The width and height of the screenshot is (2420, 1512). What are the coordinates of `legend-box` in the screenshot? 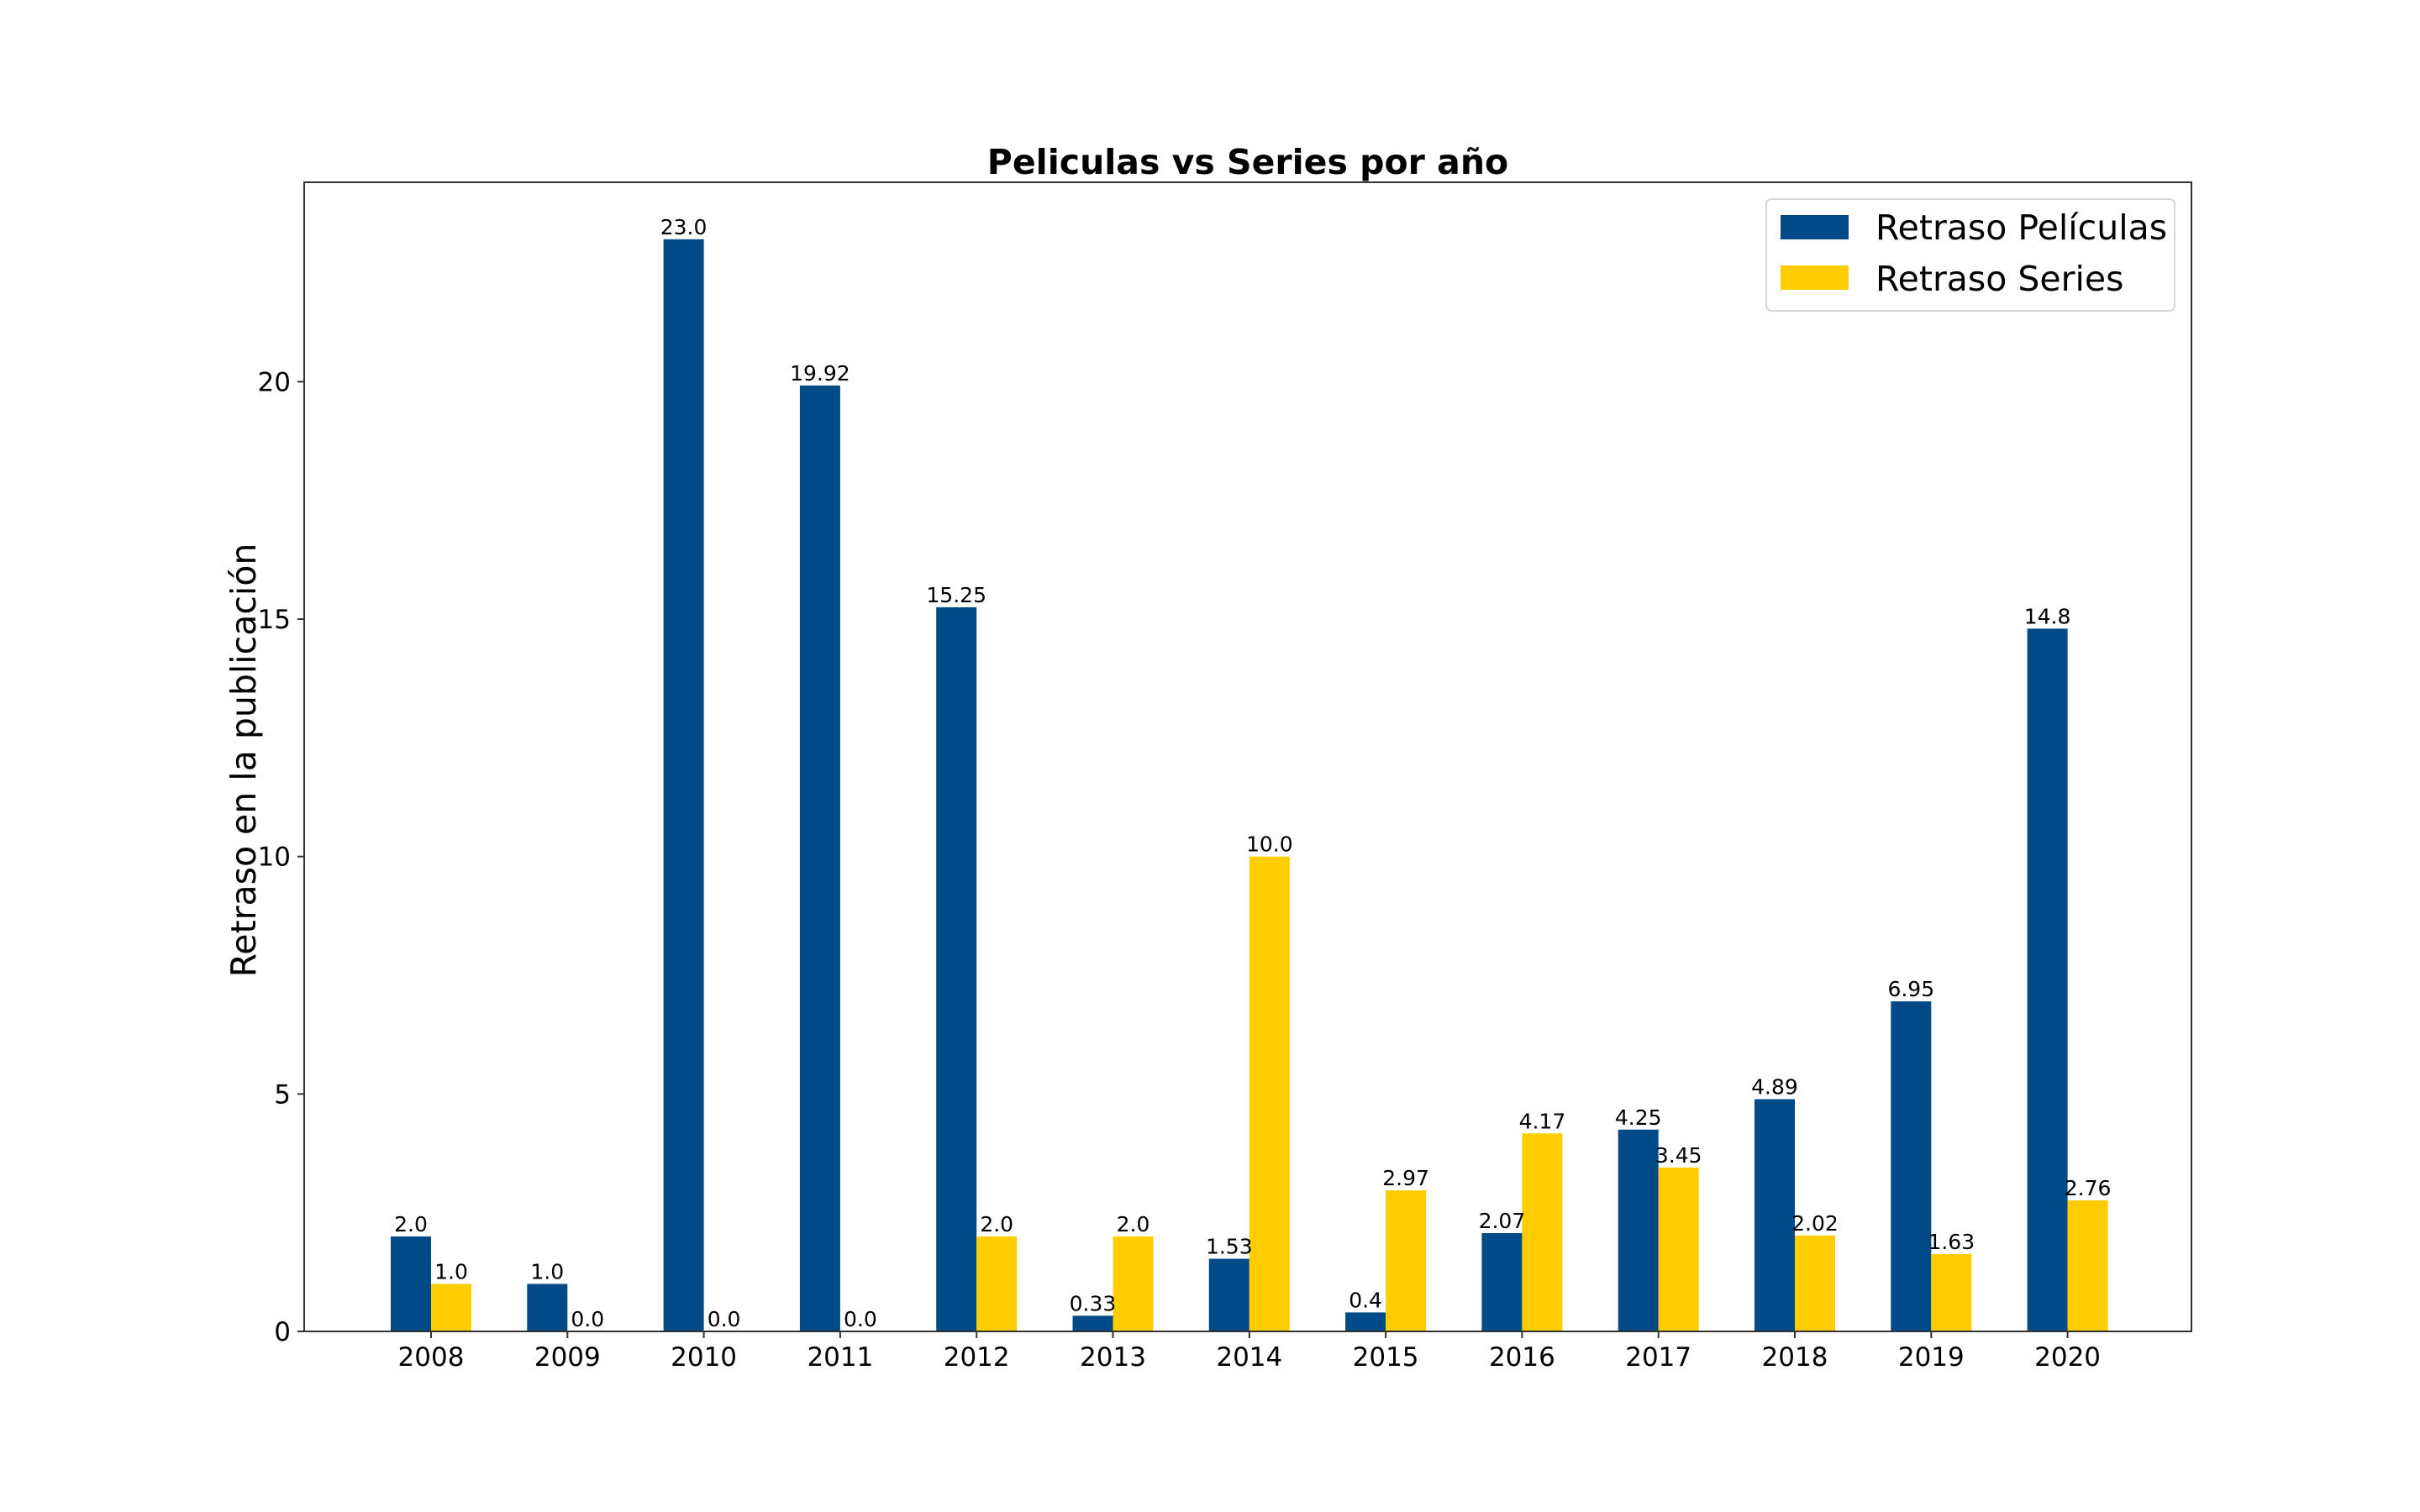 It's located at (1970, 255).